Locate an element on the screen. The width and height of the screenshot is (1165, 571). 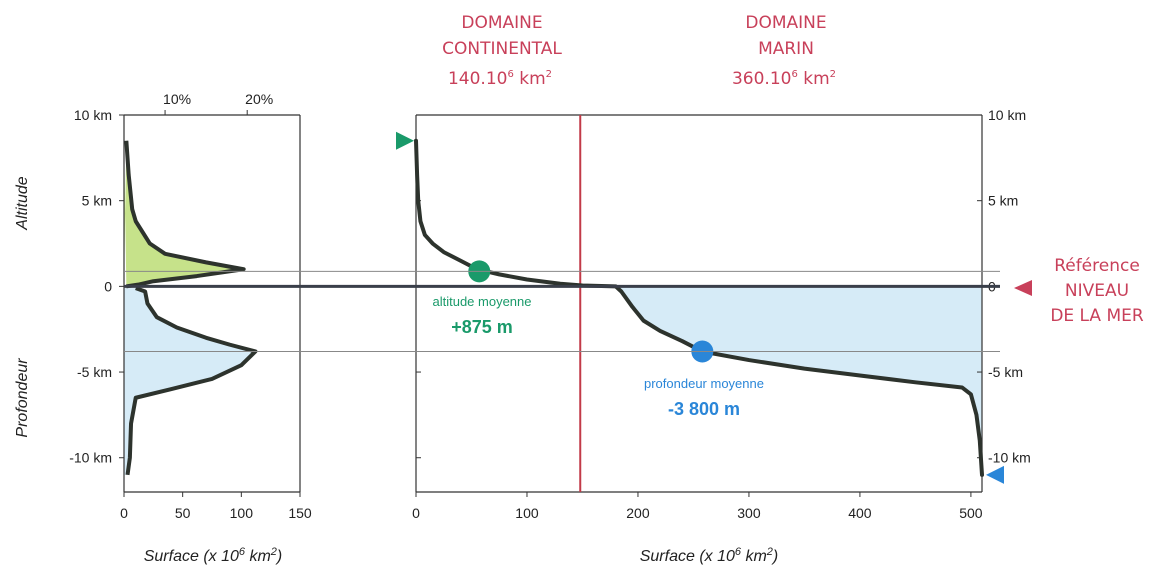
main-x-tick-label: 400 is located at coordinates (860, 513).